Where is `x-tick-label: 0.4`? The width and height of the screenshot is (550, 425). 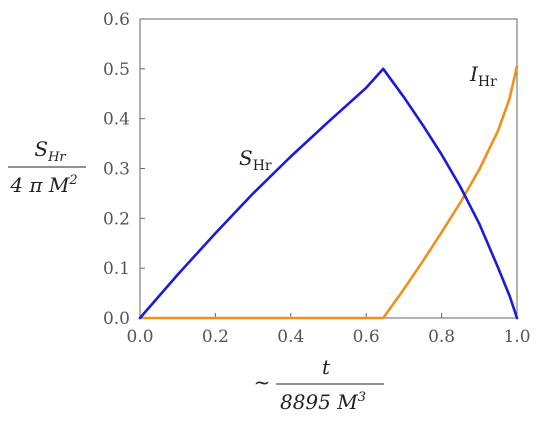
x-tick-label: 0.4 is located at coordinates (290, 337).